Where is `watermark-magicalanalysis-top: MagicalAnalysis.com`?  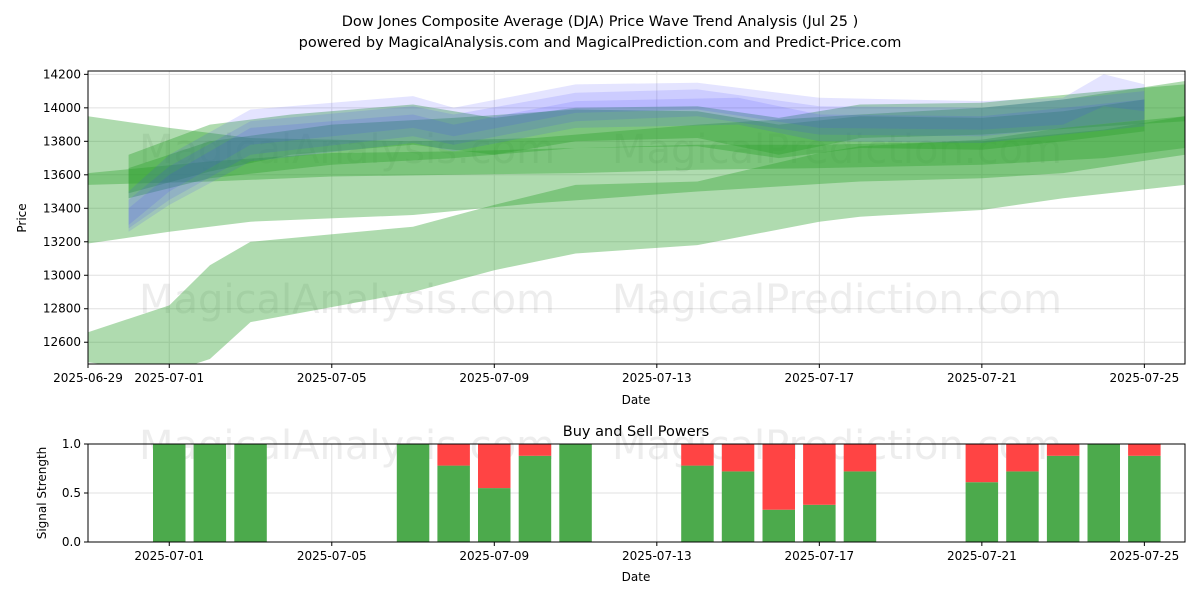
watermark-magicalanalysis-top: MagicalAnalysis.com is located at coordinates (347, 150).